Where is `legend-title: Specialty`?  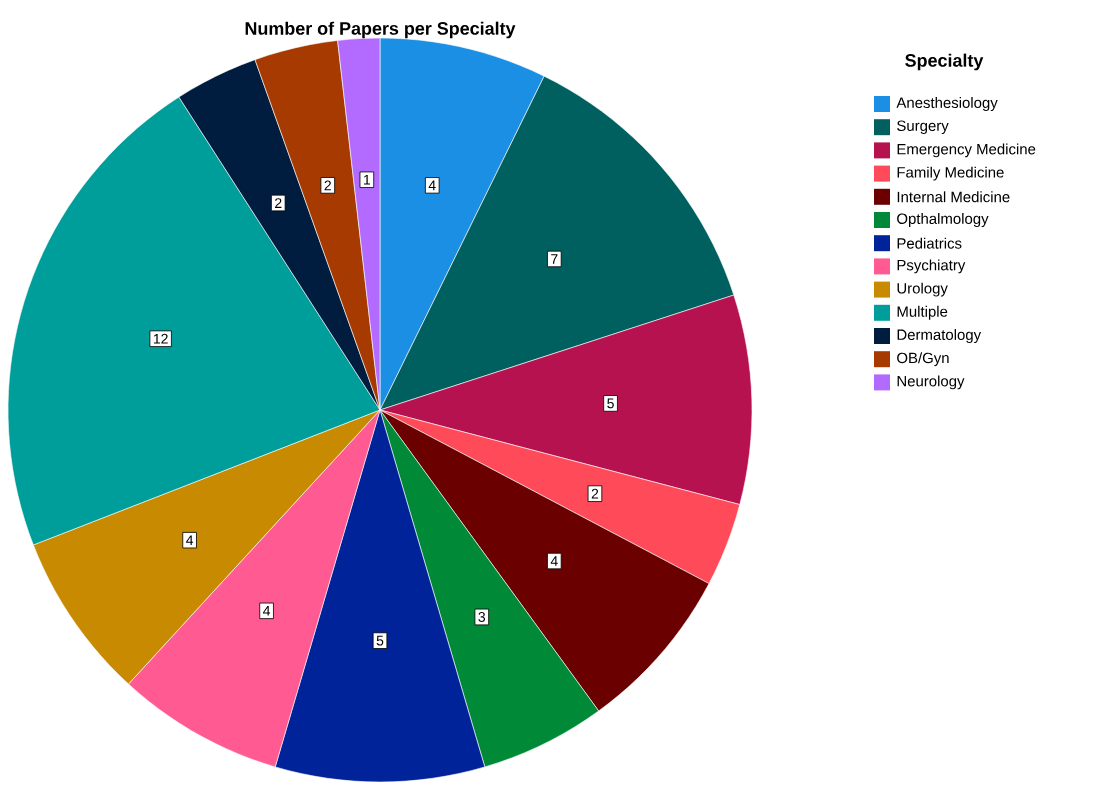 legend-title: Specialty is located at coordinates (944, 62).